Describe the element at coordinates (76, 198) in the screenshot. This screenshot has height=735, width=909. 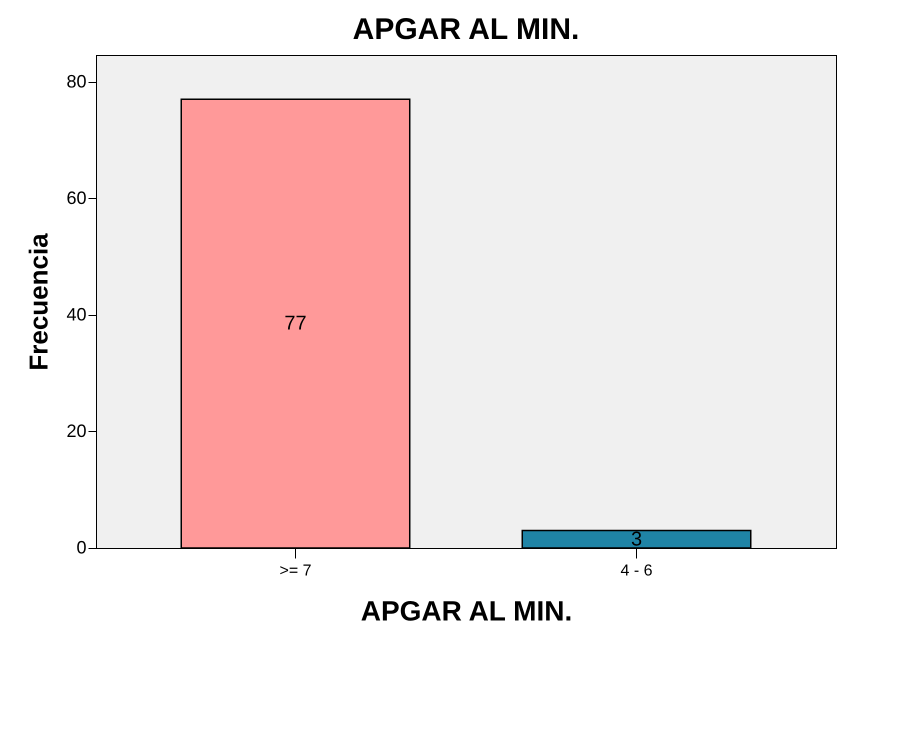
I see `y-tick-label: 60` at that location.